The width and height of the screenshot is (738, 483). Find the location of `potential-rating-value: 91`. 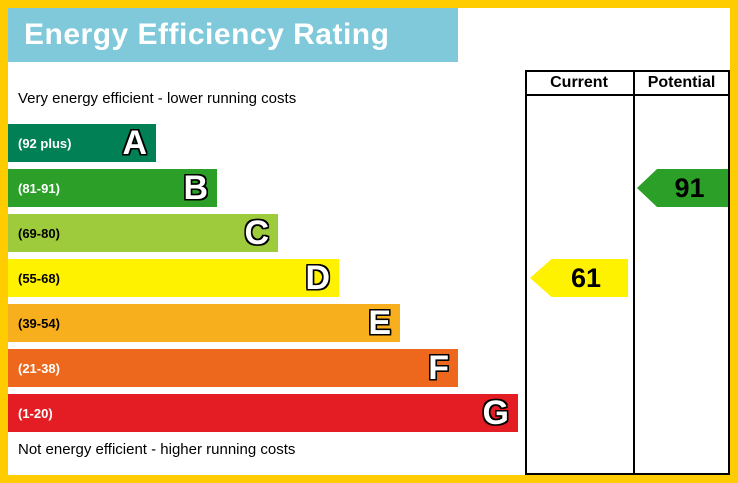

potential-rating-value: 91 is located at coordinates (689, 187).